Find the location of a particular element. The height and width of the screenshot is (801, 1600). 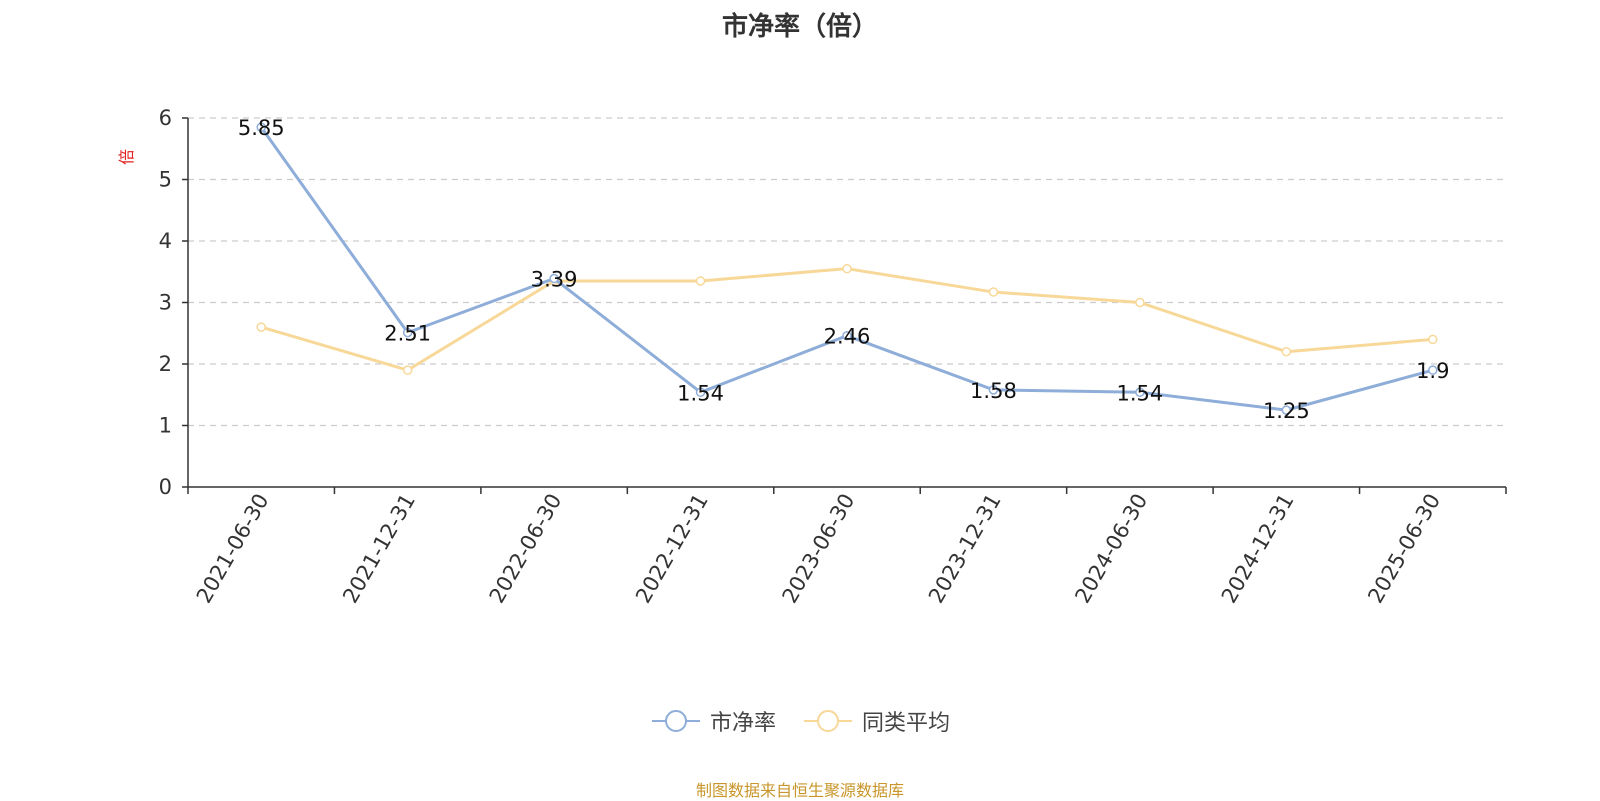

x-tick-label: 2025-06-30 is located at coordinates (1404, 549).